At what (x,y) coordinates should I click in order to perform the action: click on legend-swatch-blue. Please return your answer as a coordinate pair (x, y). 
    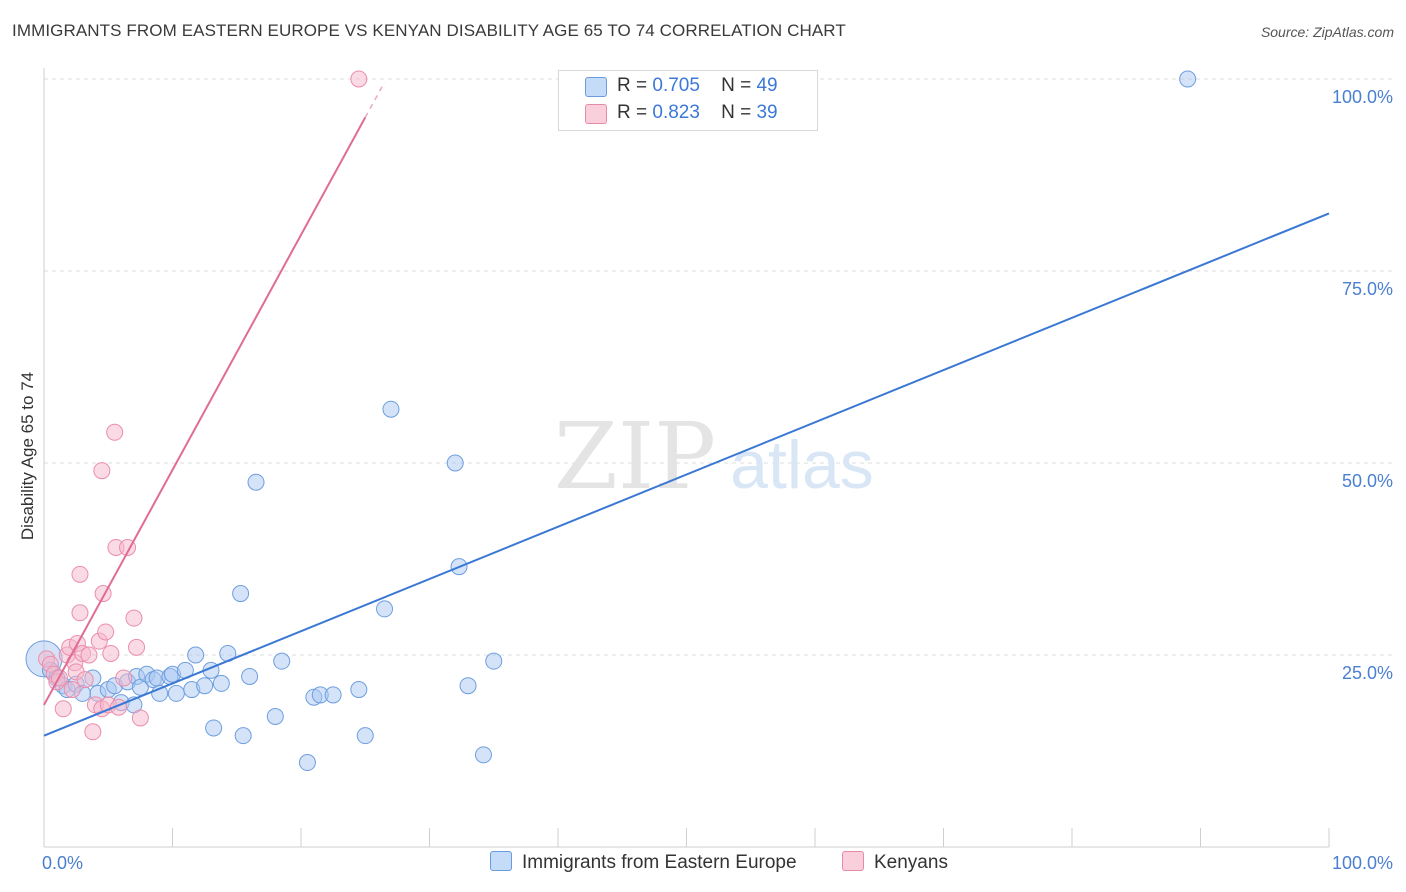
    Looking at the image, I should click on (596, 87).